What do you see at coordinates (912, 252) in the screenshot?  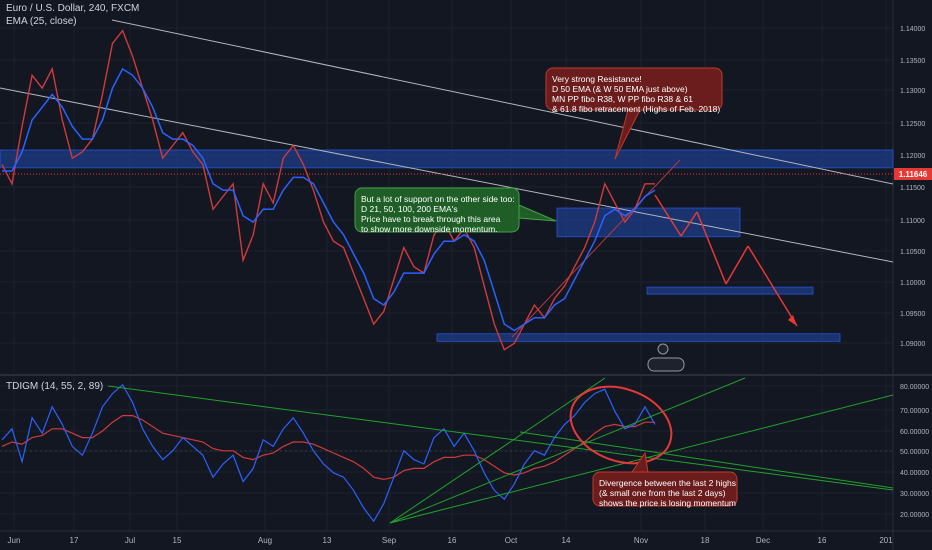 I see `price-tick-label: 1.10500` at bounding box center [912, 252].